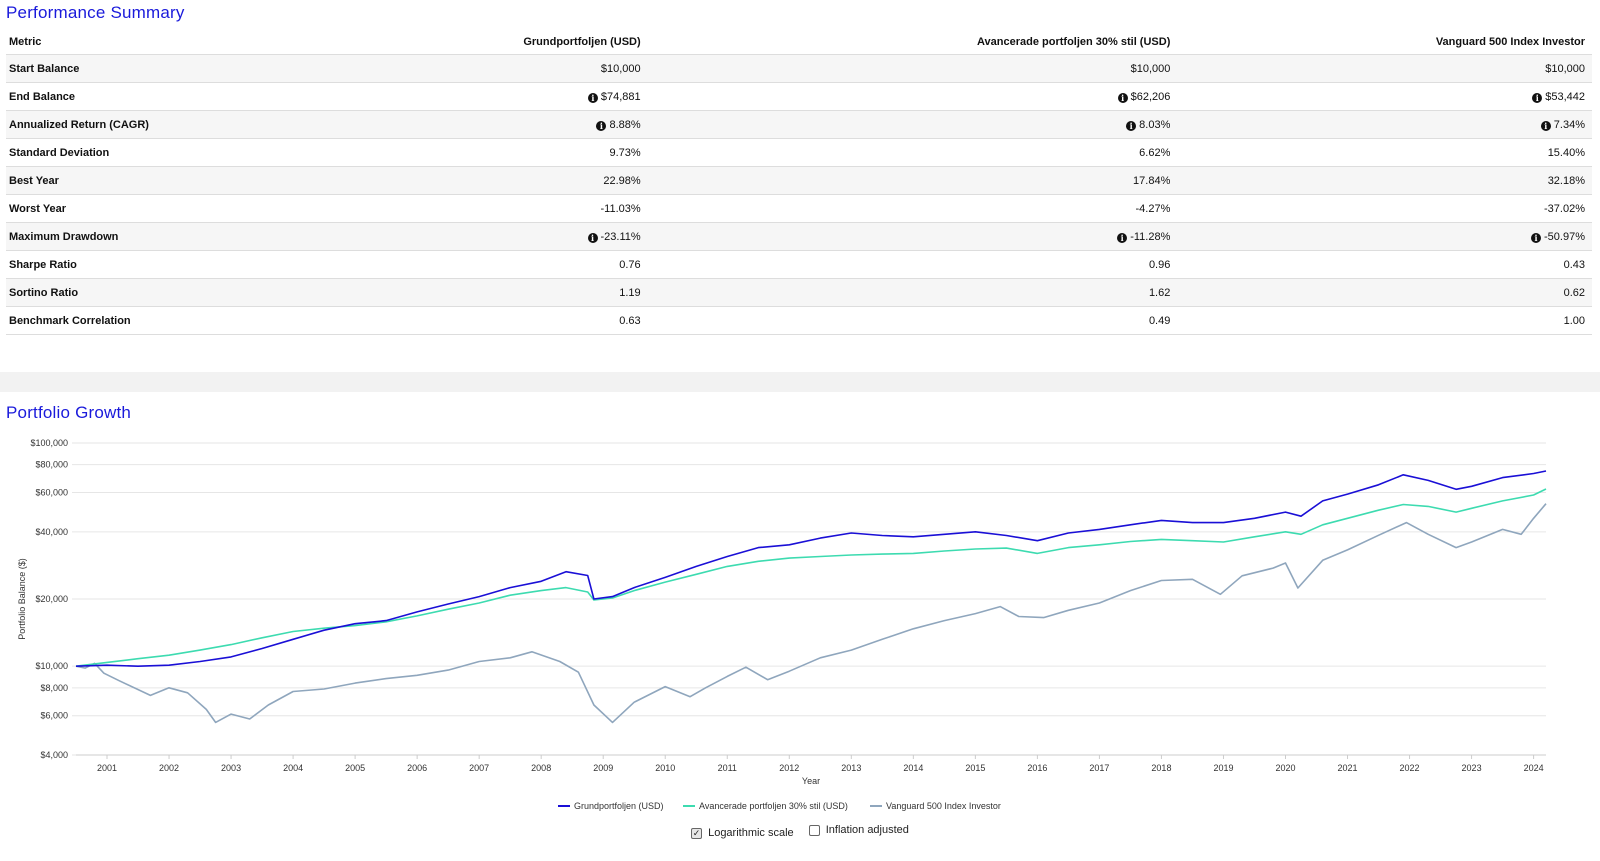 The width and height of the screenshot is (1600, 861). Describe the element at coordinates (1574, 292) in the screenshot. I see `metric-value-text: 0.62` at that location.